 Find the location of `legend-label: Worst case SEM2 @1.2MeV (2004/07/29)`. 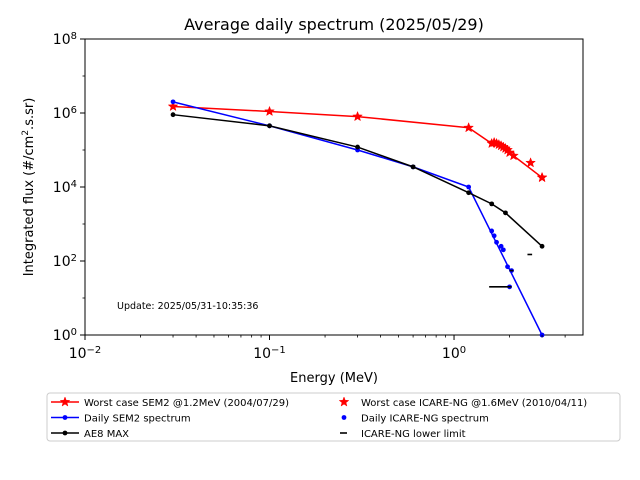

legend-label: Worst case SEM2 @1.2MeV (2004/07/29) is located at coordinates (186, 403).